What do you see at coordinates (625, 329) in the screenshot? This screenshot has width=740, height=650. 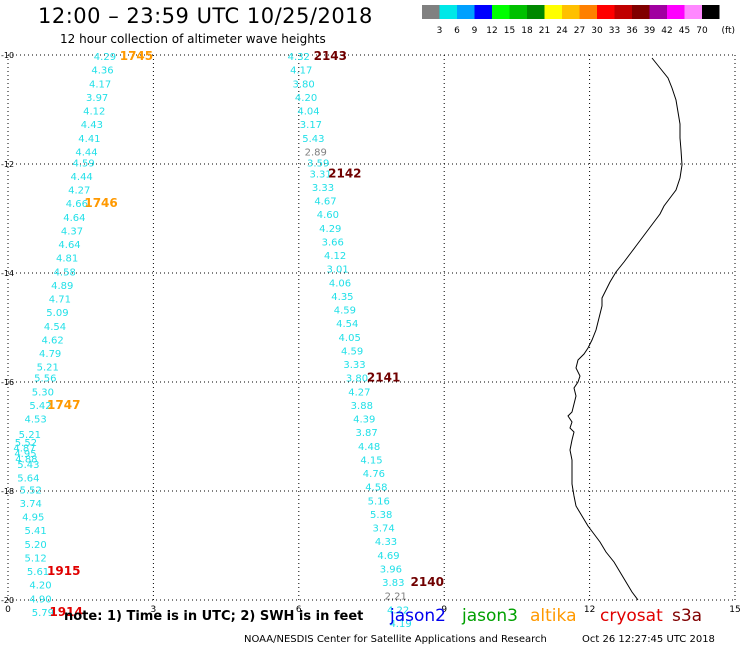 I see `coastline` at bounding box center [625, 329].